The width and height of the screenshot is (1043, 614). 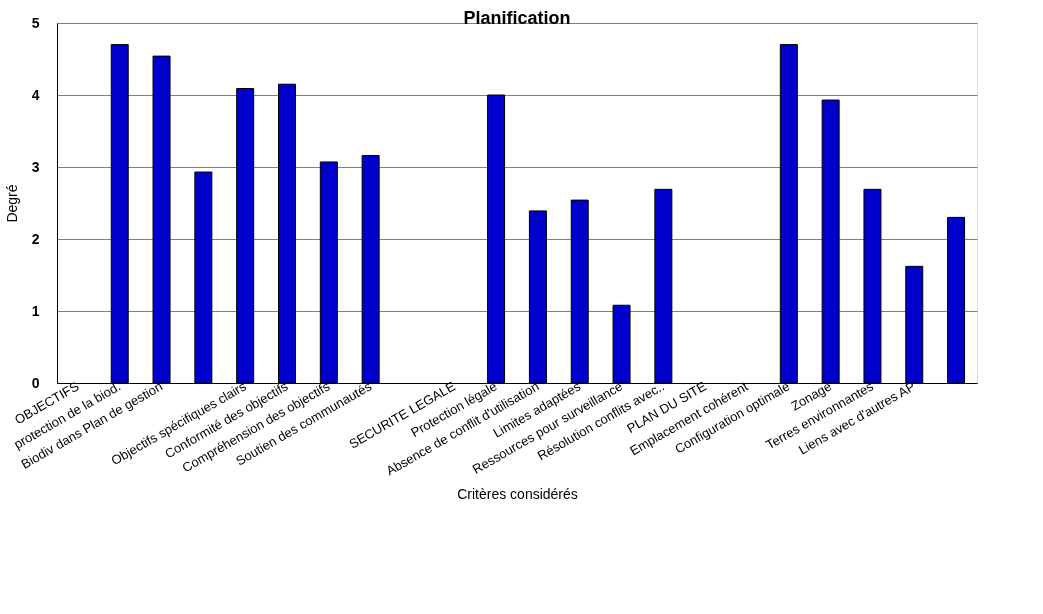 I want to click on y-tick-label: 2, so click(x=35, y=238).